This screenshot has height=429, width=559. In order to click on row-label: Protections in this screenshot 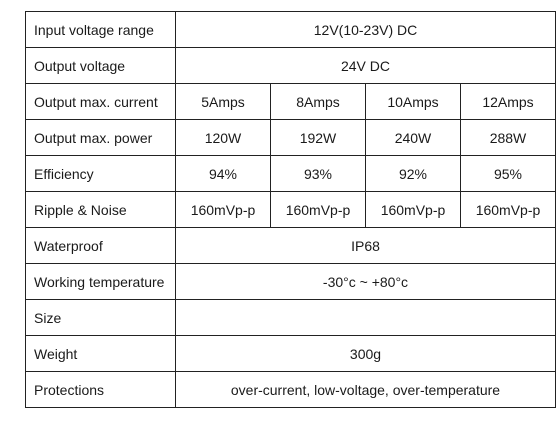, I will do `click(100, 389)`.